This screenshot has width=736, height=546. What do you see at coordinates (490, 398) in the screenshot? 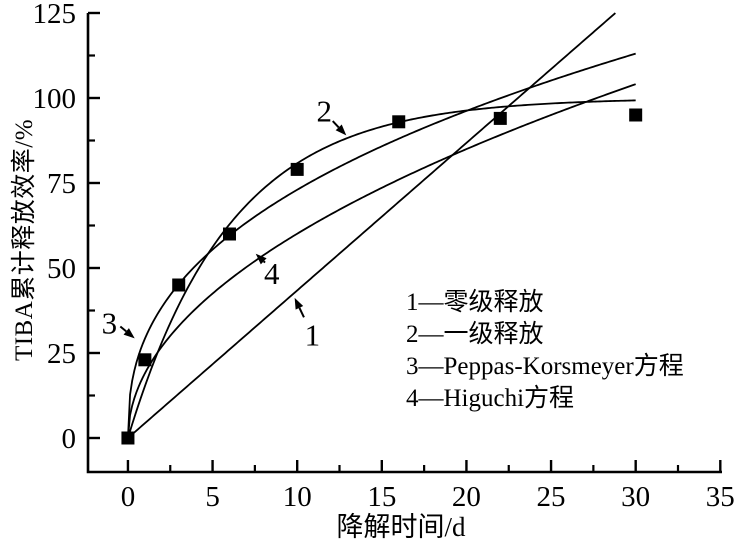
I see `legend-item-higuchi: 4—Higuchi方程` at bounding box center [490, 398].